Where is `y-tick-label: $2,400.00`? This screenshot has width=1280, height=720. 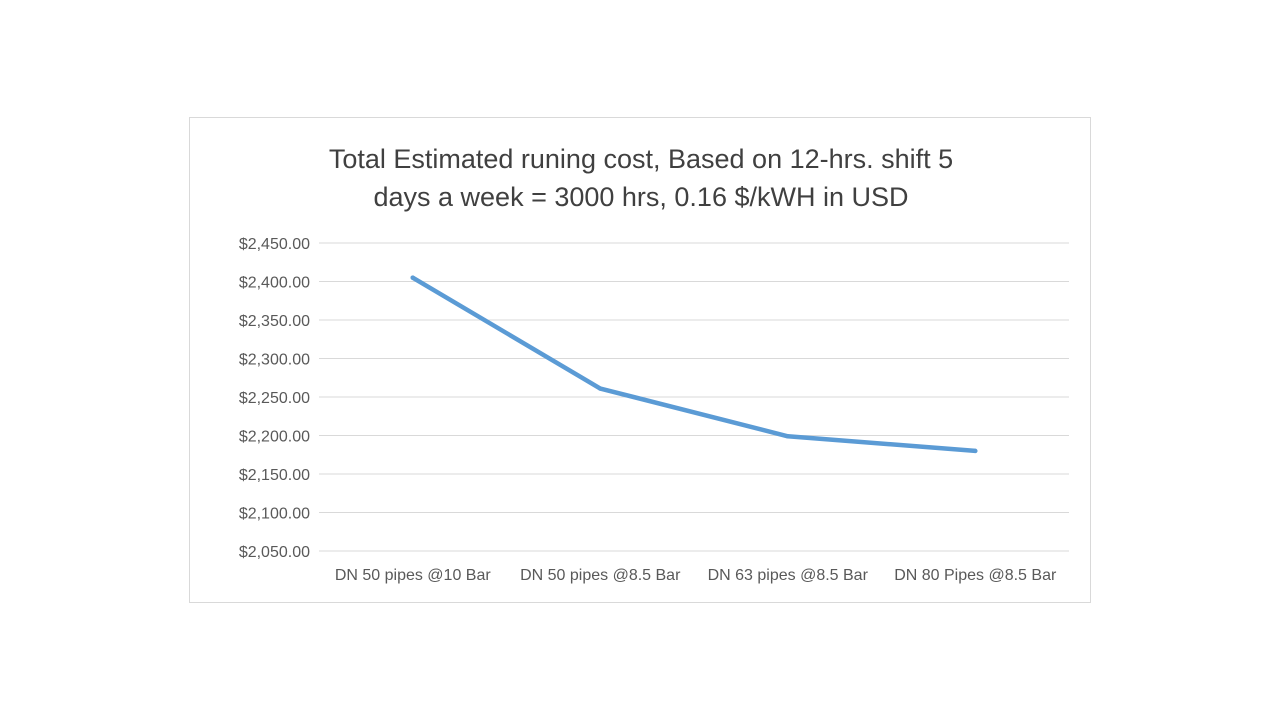 y-tick-label: $2,400.00 is located at coordinates (274, 283).